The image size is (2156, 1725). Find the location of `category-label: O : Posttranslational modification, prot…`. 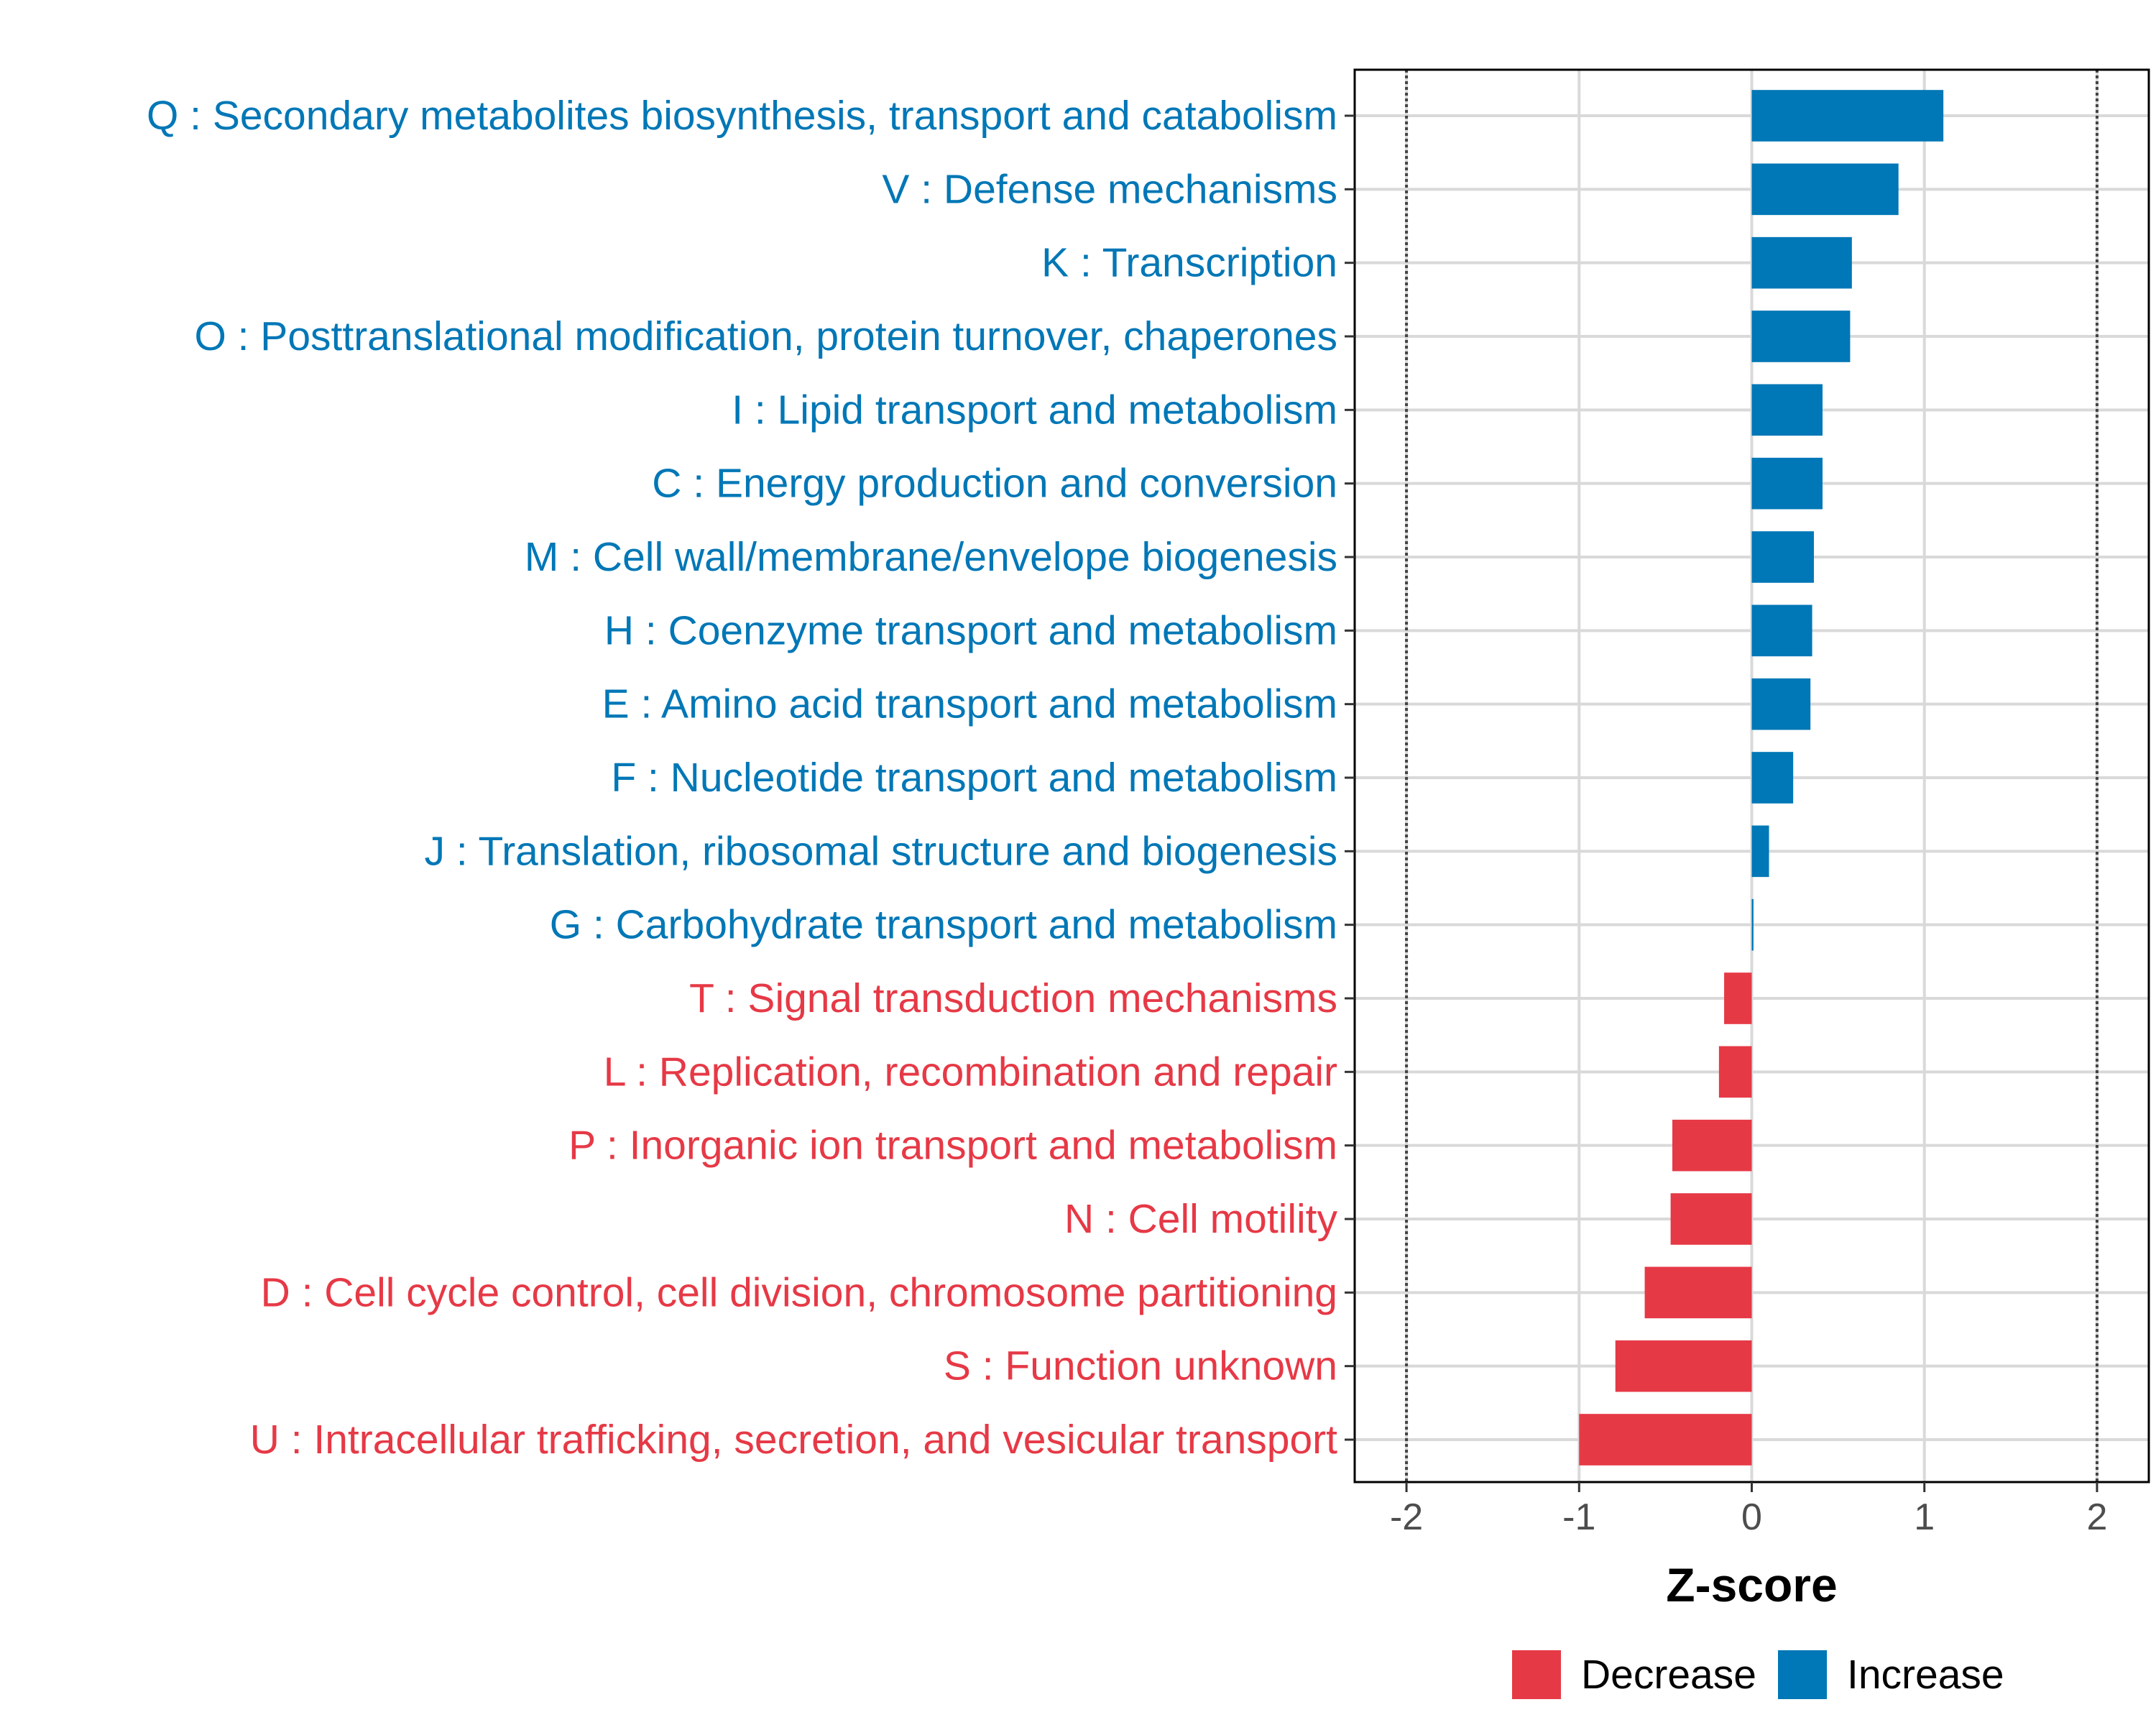

category-label: O : Posttranslational modification, prot… is located at coordinates (765, 336).